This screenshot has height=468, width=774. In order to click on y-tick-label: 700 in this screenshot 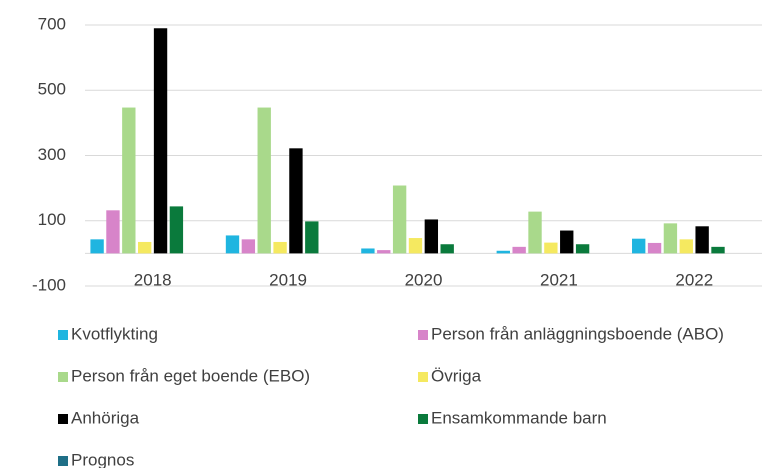, I will do `click(52, 23)`.